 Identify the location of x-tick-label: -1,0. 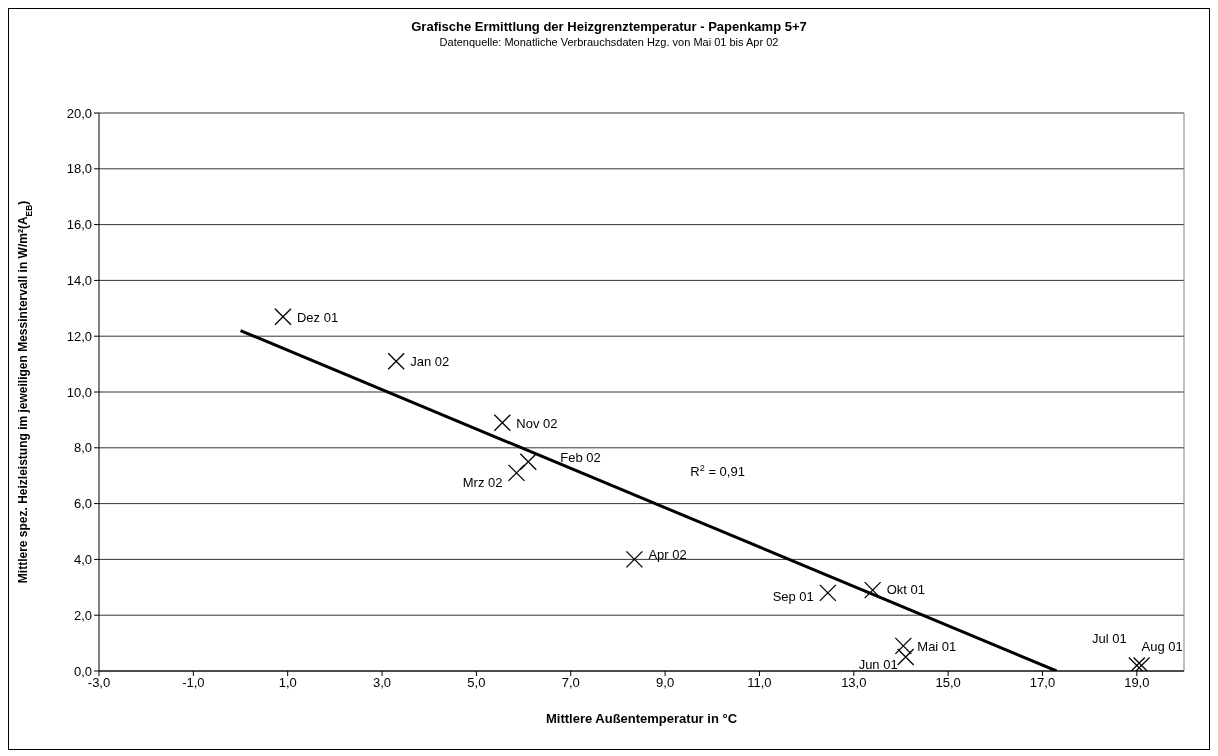
(193, 683).